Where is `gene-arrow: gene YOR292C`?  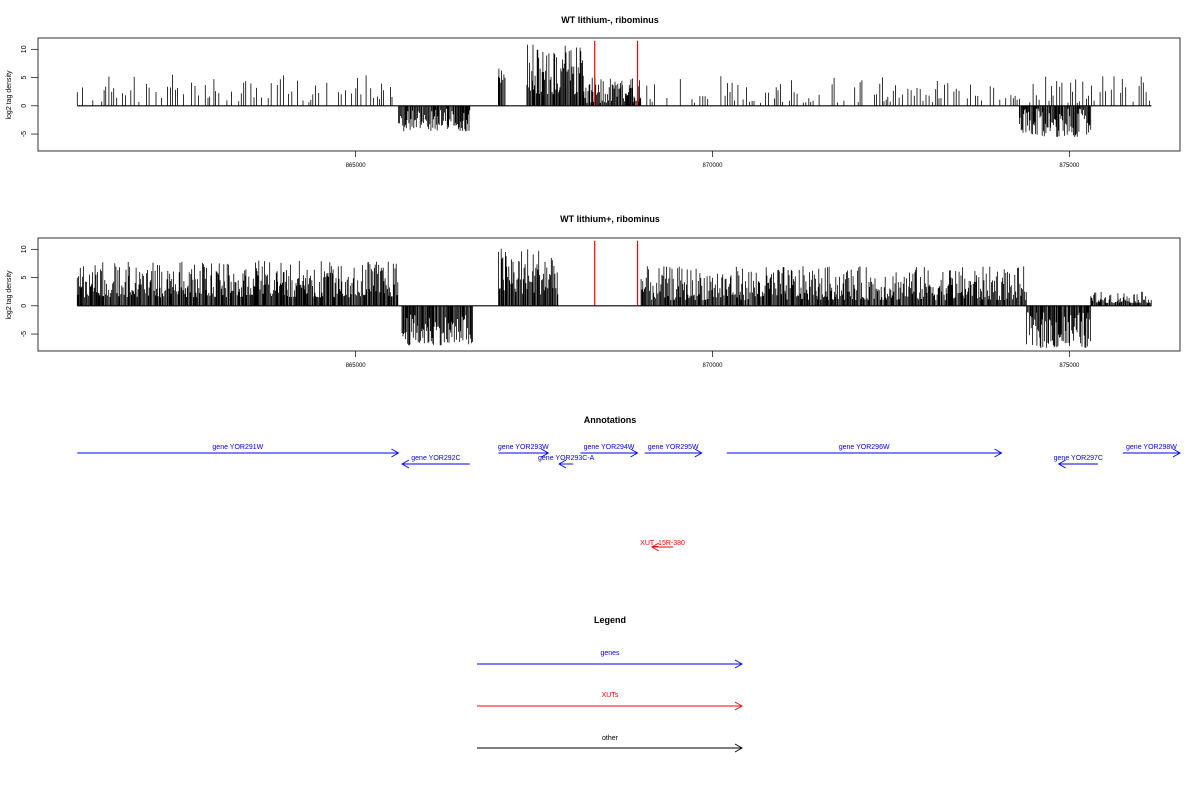 gene-arrow: gene YOR292C is located at coordinates (435, 462).